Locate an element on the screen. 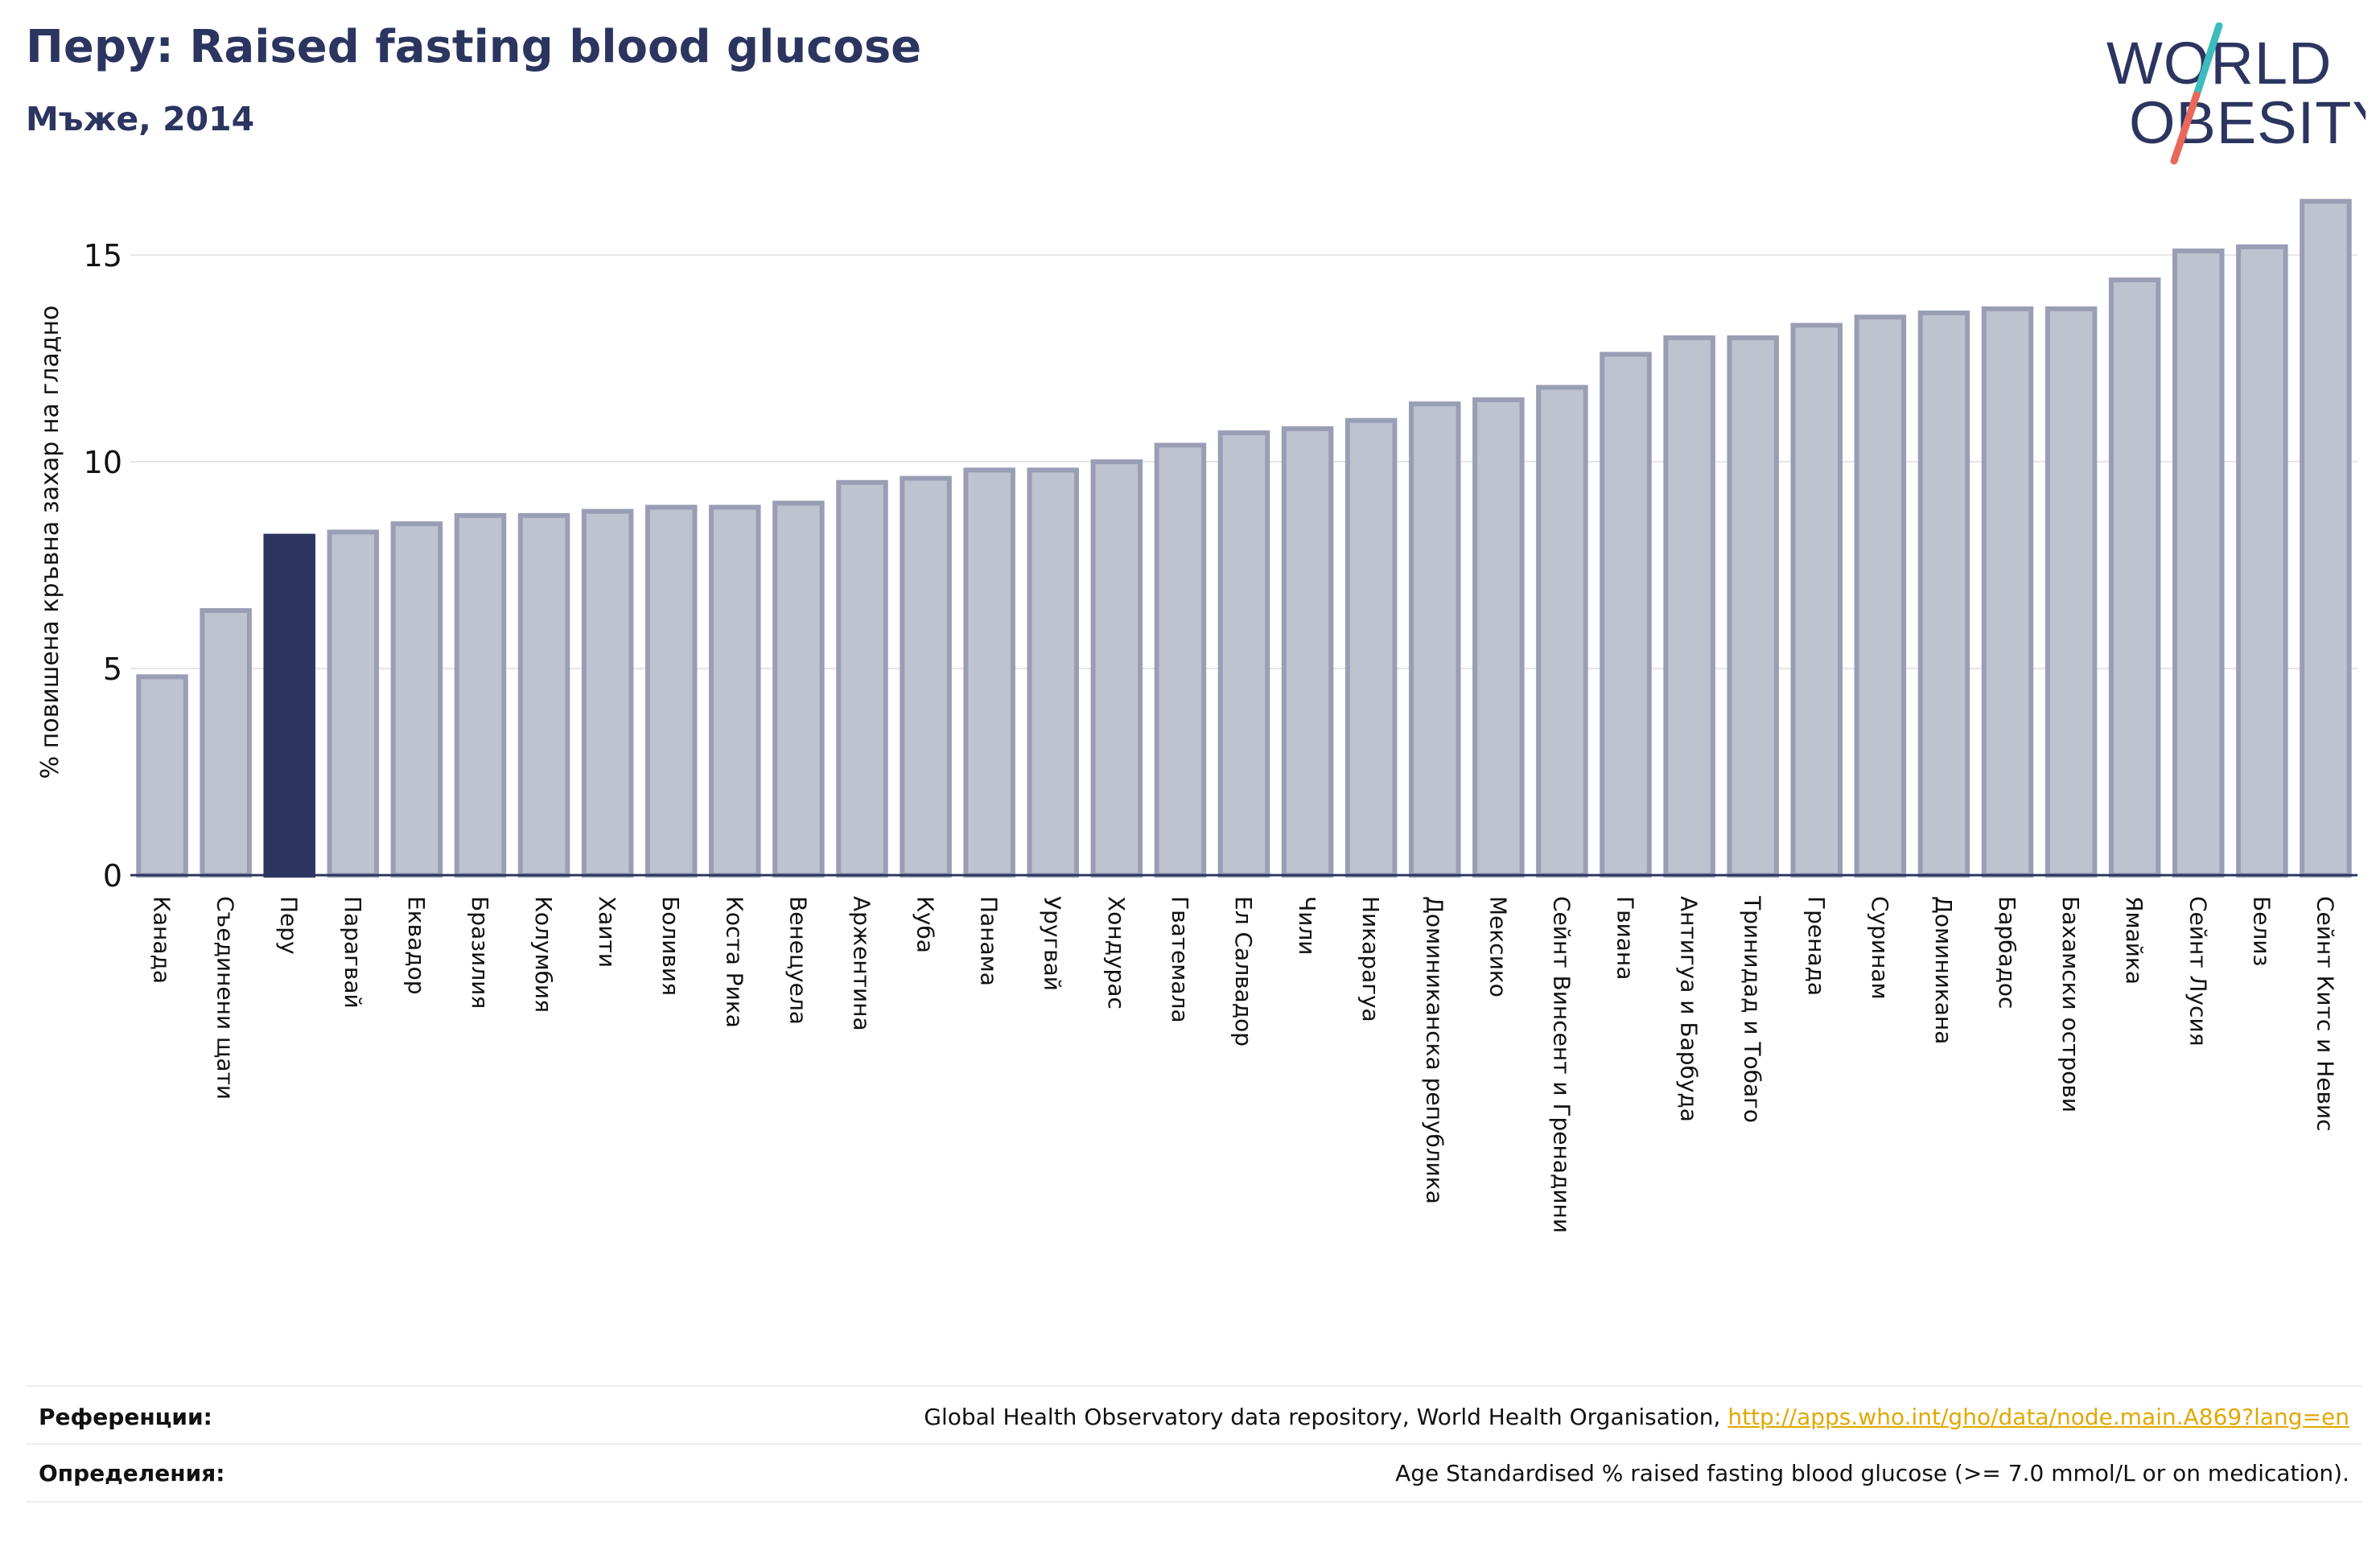 The width and height of the screenshot is (2380, 1542). x-tick-label: Белиз is located at coordinates (2261, 931).